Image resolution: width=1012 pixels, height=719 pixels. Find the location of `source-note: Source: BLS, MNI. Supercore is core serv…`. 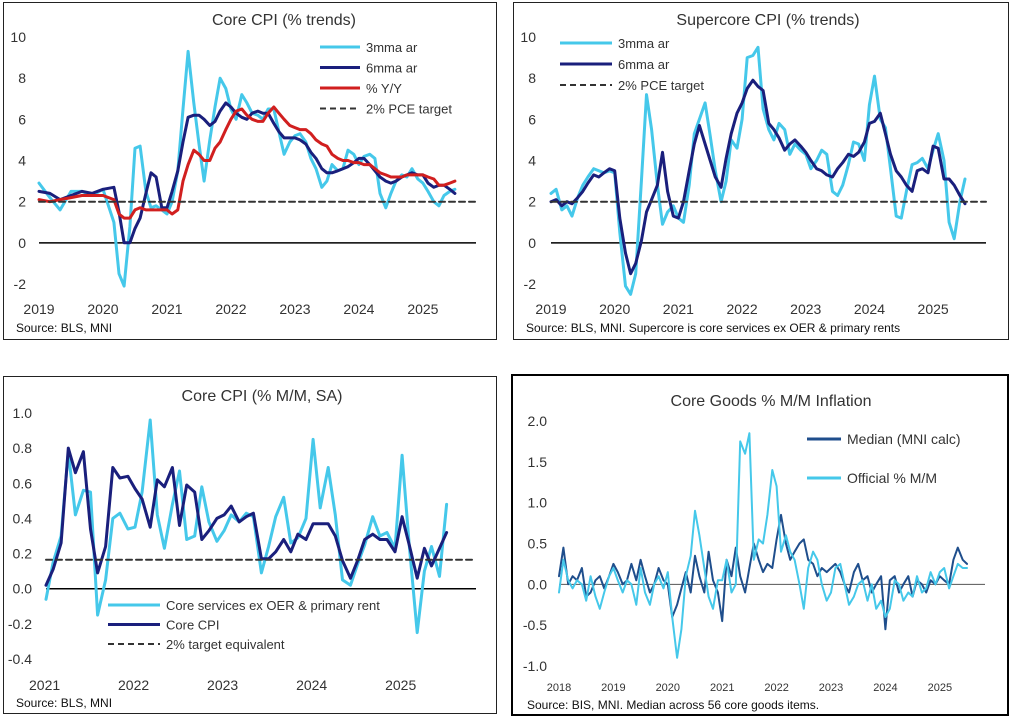

source-note: Source: BLS, MNI. Supercore is core serv… is located at coordinates (713, 328).